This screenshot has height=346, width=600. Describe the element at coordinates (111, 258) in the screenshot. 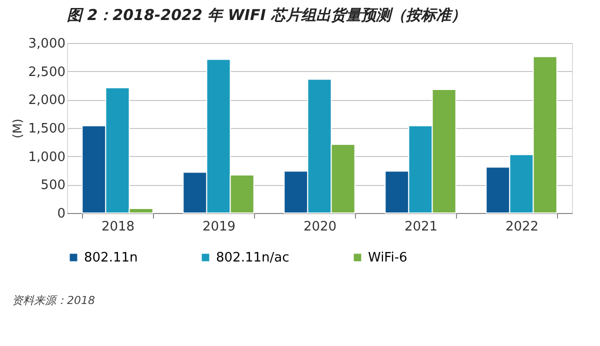

I see `legend-label: 802.11n` at that location.